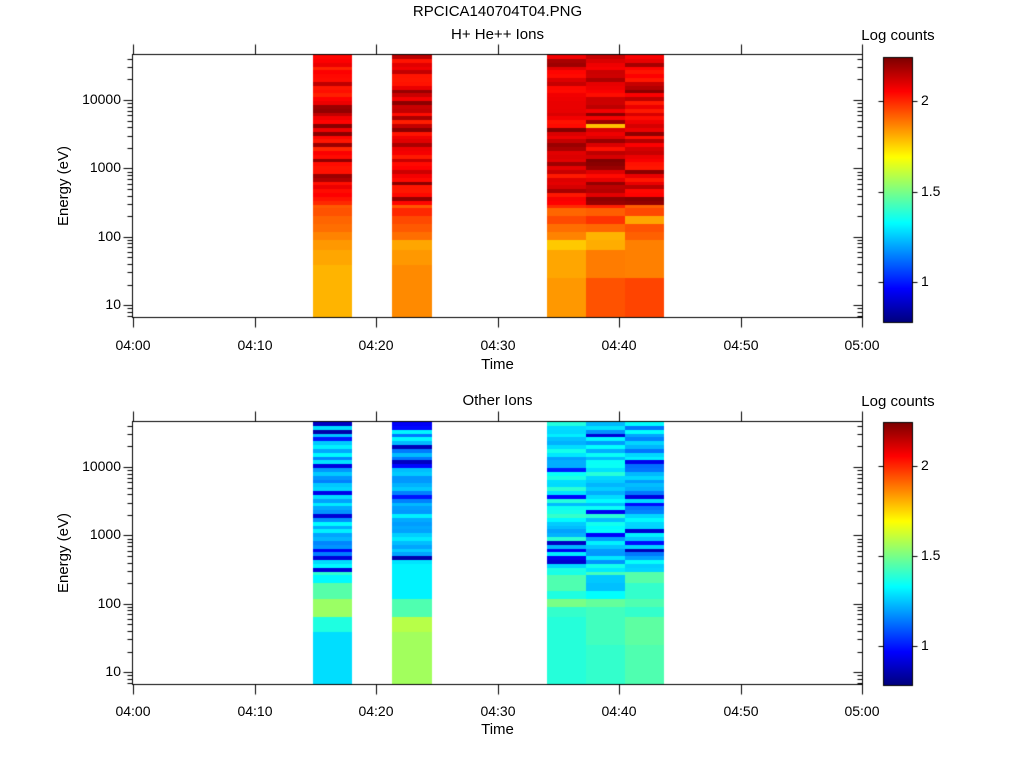  I want to click on panel-1-y-axis-label: Energy (eV), so click(63, 186).